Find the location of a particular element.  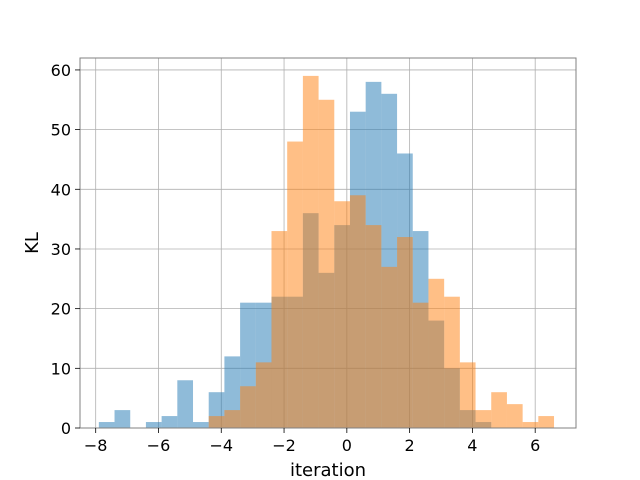

y-tick-label: 0 is located at coordinates (66, 428).